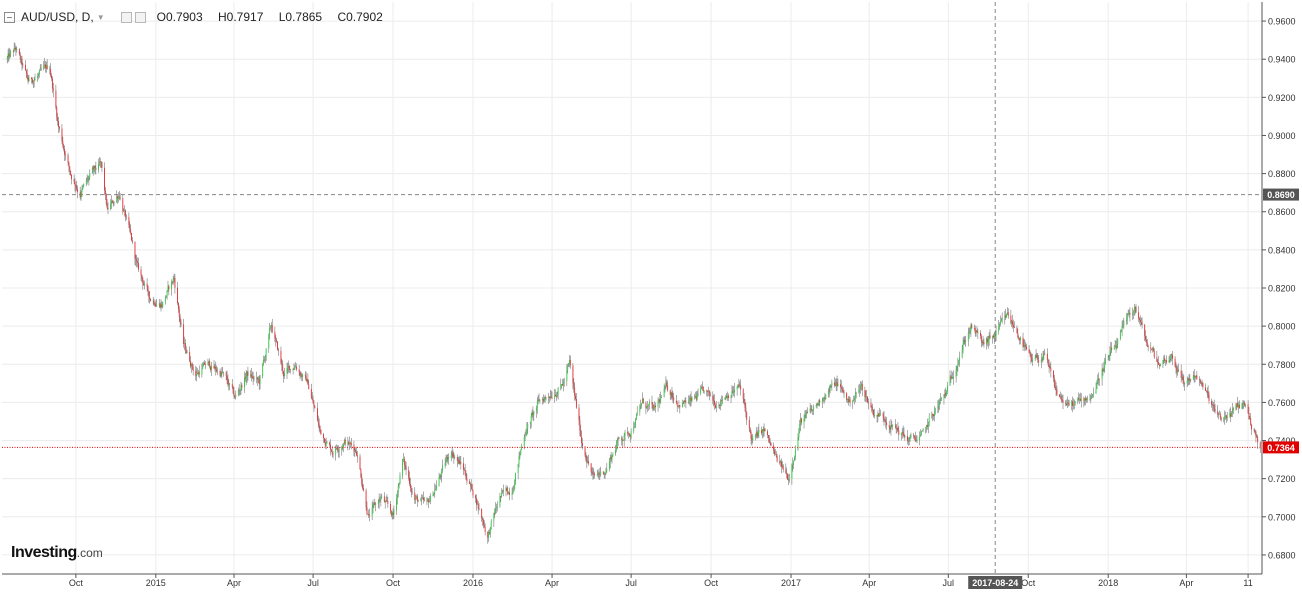  What do you see at coordinates (156, 583) in the screenshot?
I see `x-tick-label: 2015` at bounding box center [156, 583].